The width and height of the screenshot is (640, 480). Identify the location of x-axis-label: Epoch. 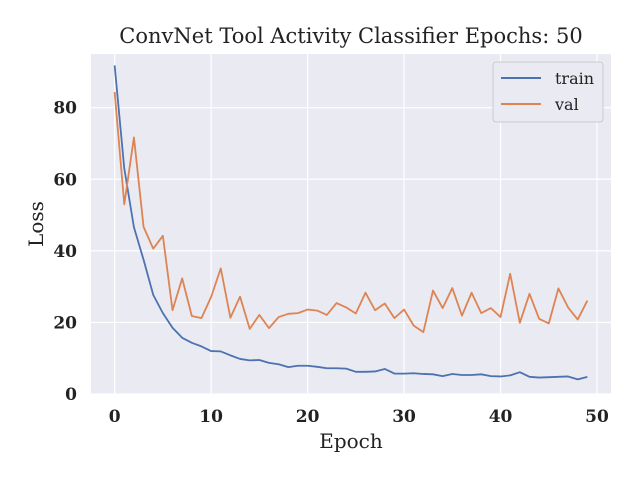
(351, 441).